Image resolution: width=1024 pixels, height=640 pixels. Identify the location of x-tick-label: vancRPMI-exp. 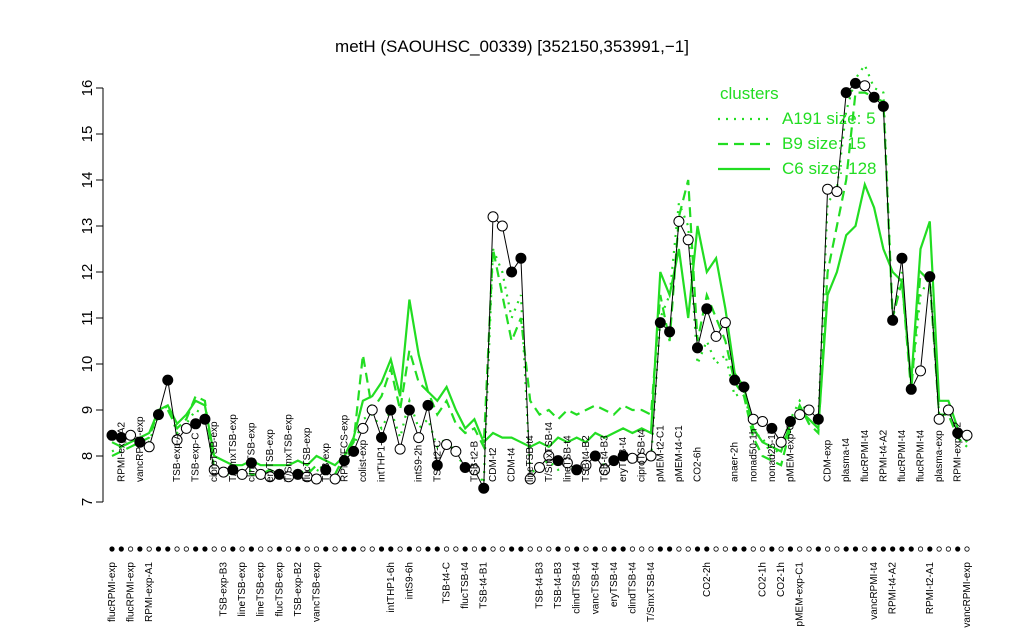
(140, 449).